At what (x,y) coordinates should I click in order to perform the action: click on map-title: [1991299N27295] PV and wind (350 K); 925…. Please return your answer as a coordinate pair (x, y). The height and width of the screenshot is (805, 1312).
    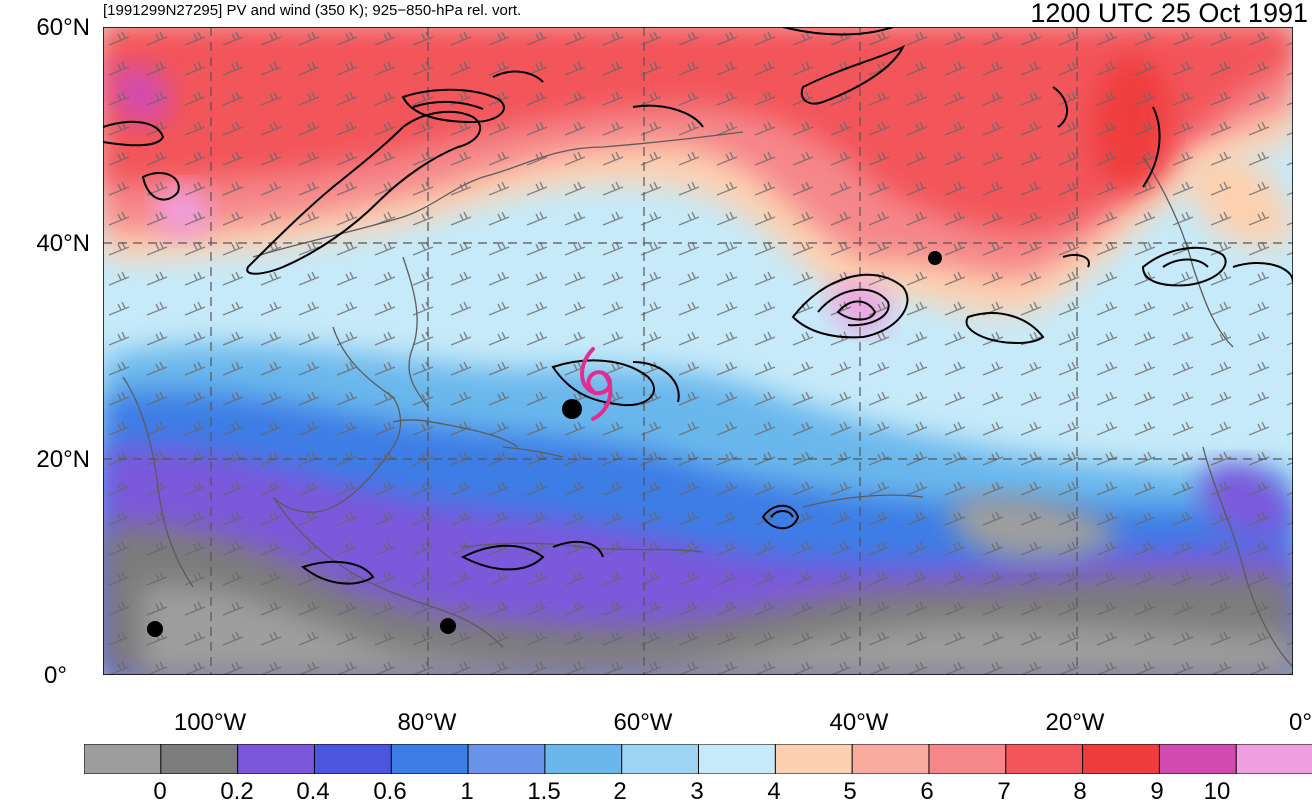
    Looking at the image, I should click on (312, 10).